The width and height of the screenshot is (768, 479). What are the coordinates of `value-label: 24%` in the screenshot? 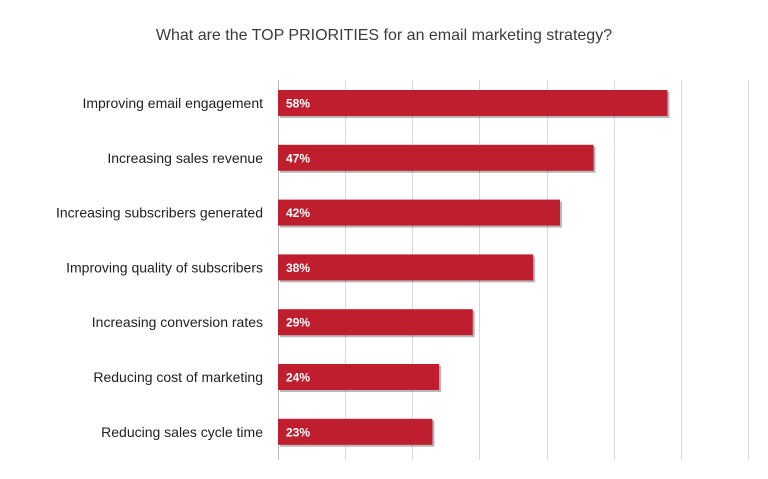 It's located at (298, 378).